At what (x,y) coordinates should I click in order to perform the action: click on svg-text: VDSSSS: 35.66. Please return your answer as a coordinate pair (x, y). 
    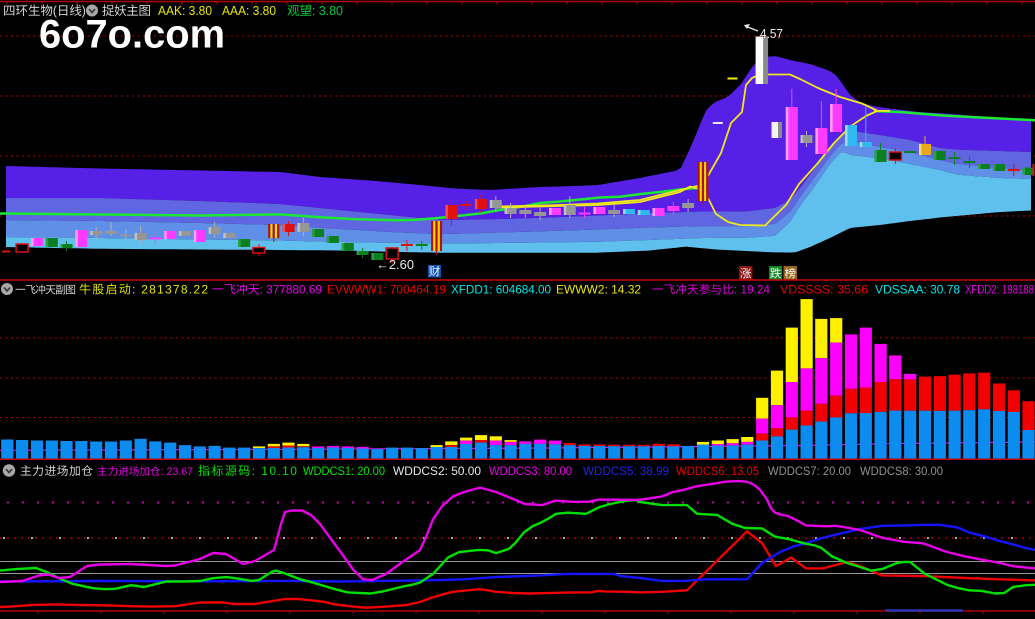
    Looking at the image, I should click on (824, 290).